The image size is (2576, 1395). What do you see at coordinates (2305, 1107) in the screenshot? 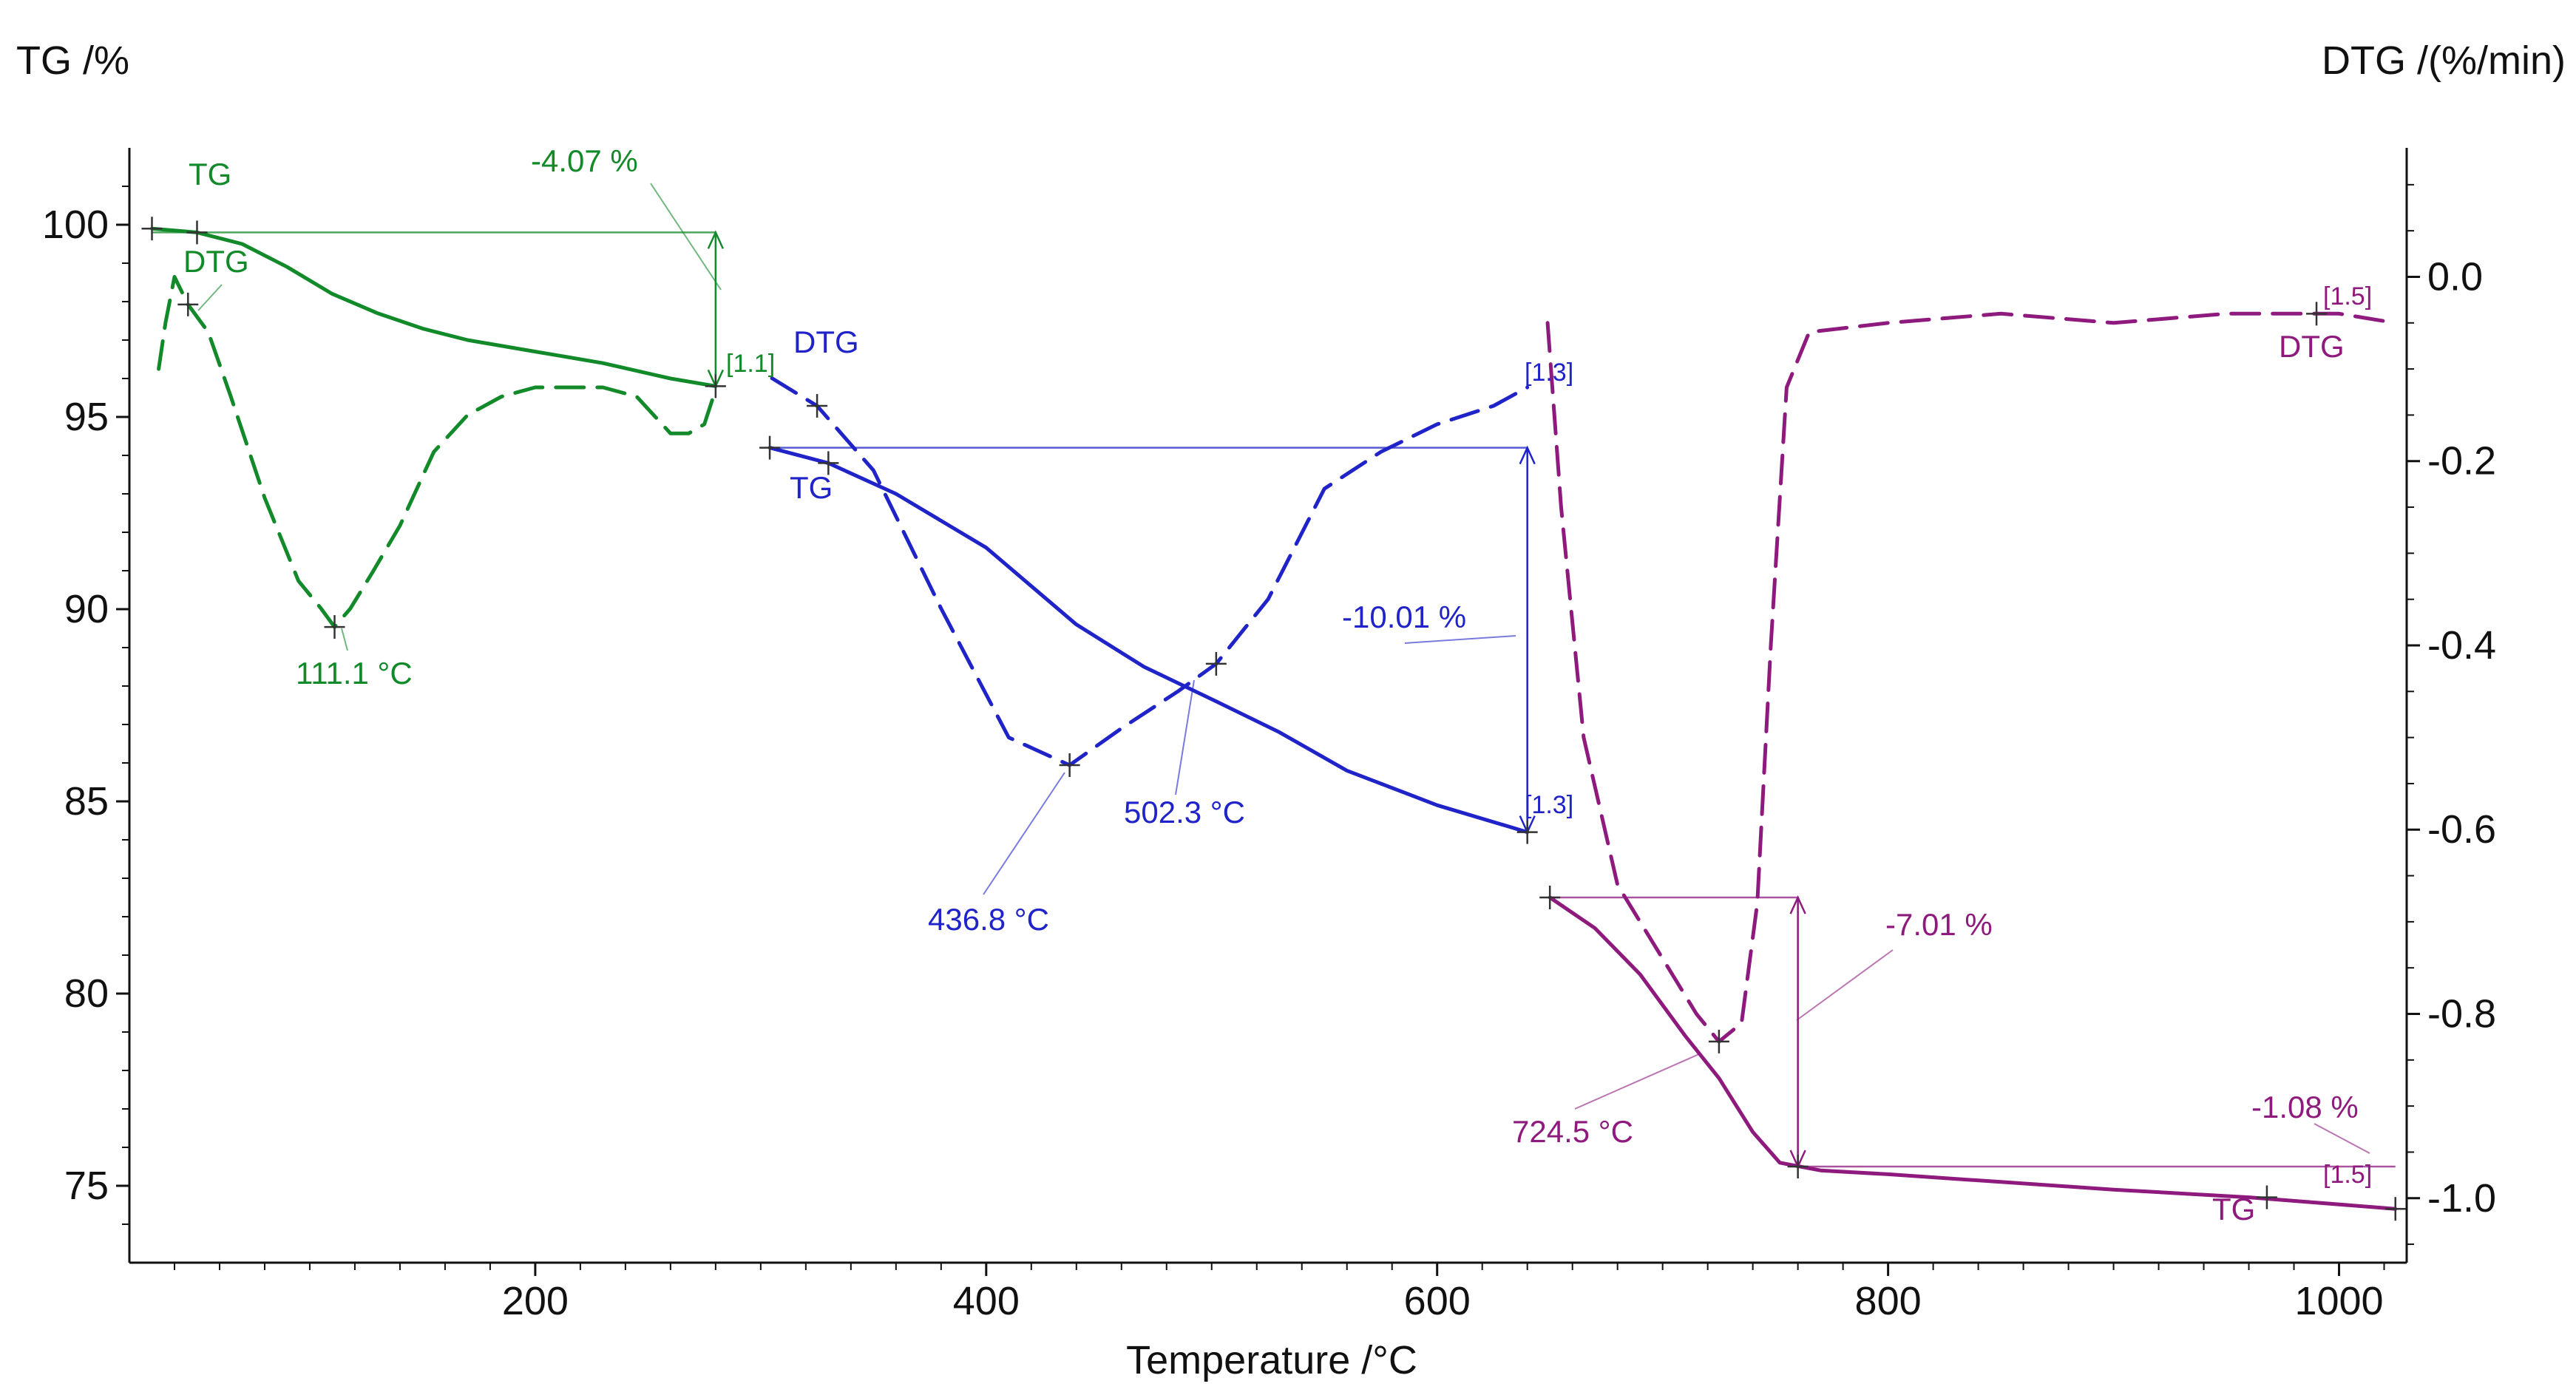
I see `ann-mass-loss-4: -1.08 %` at bounding box center [2305, 1107].